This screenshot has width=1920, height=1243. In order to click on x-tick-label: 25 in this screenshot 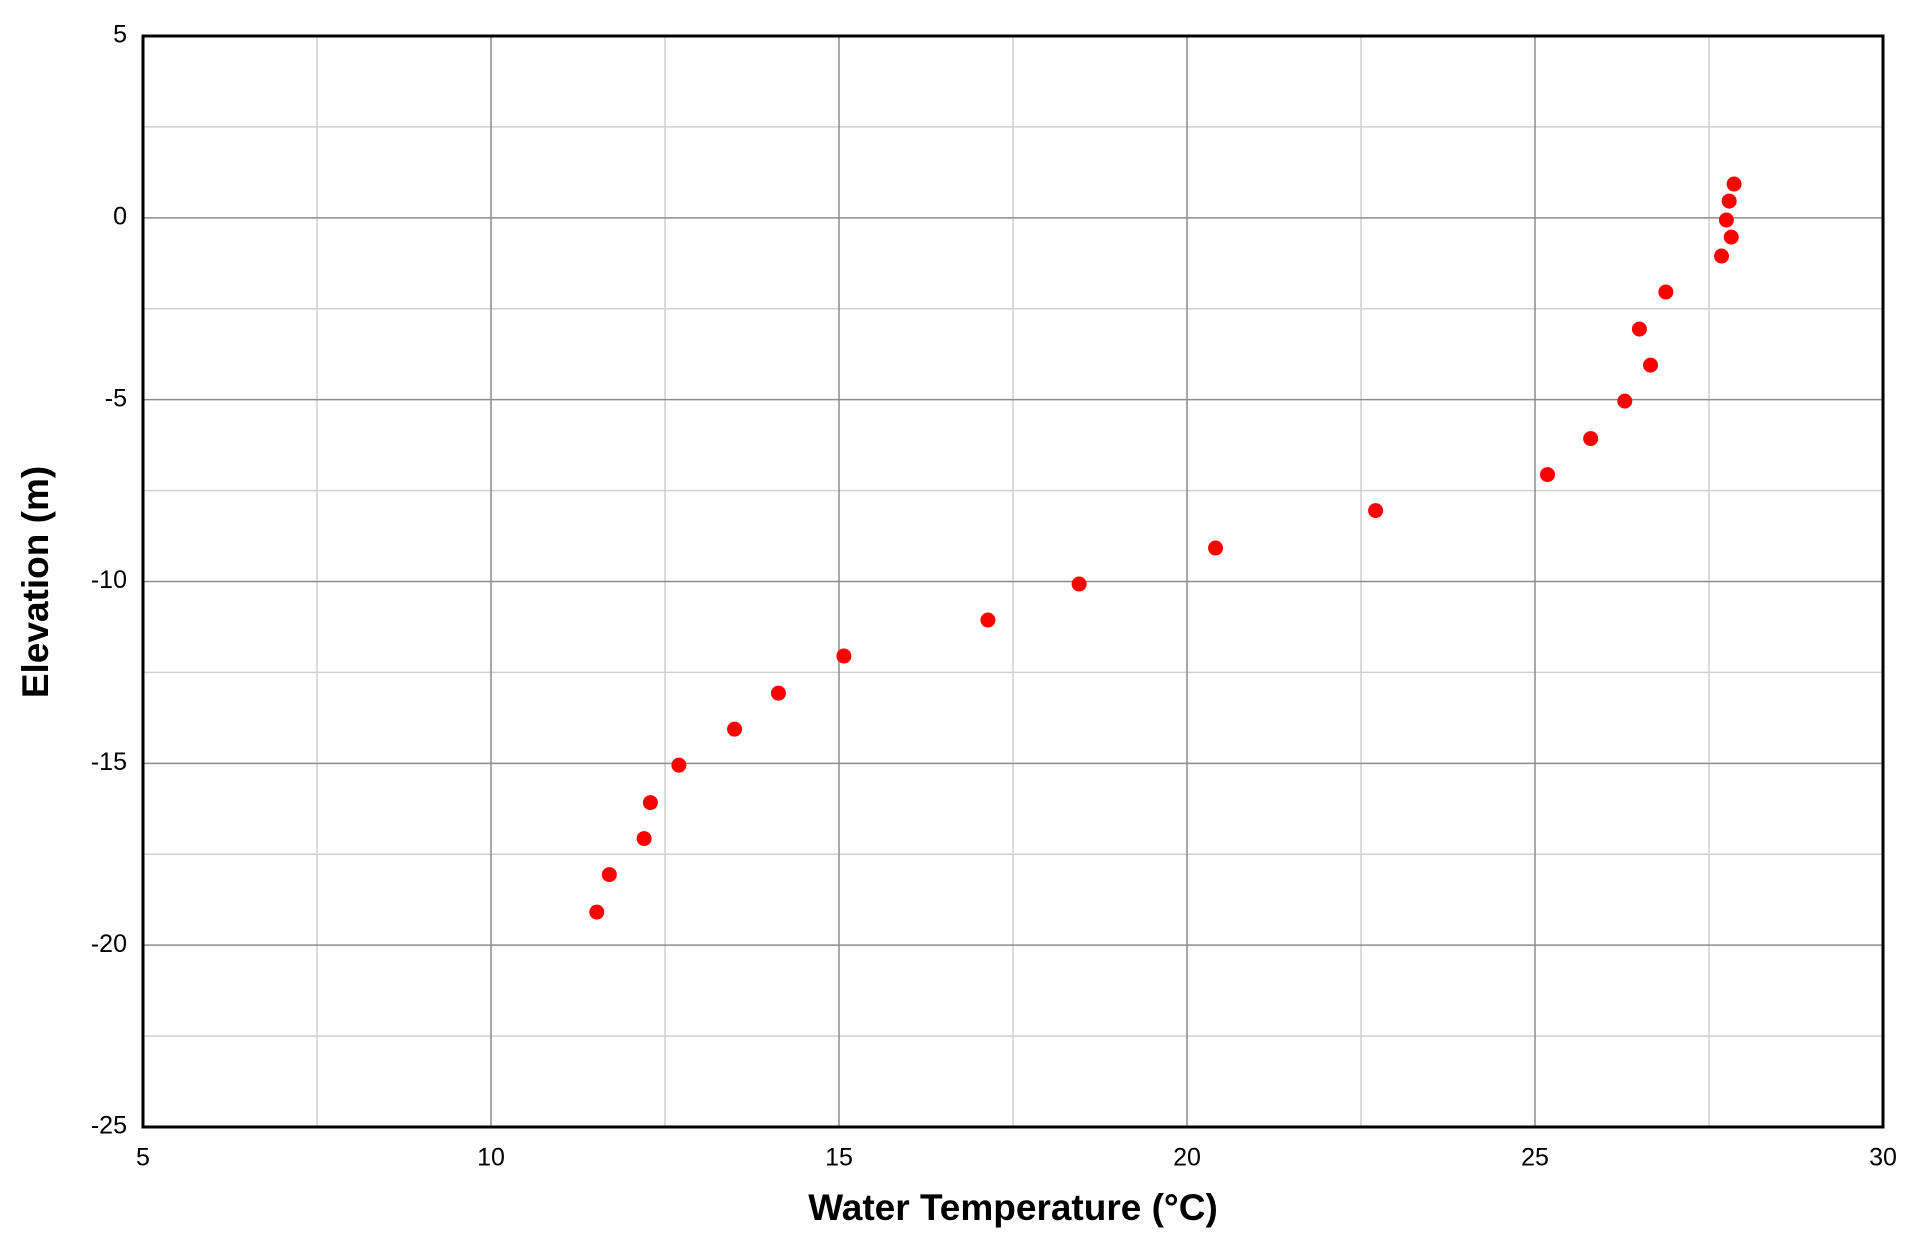, I will do `click(1535, 1158)`.